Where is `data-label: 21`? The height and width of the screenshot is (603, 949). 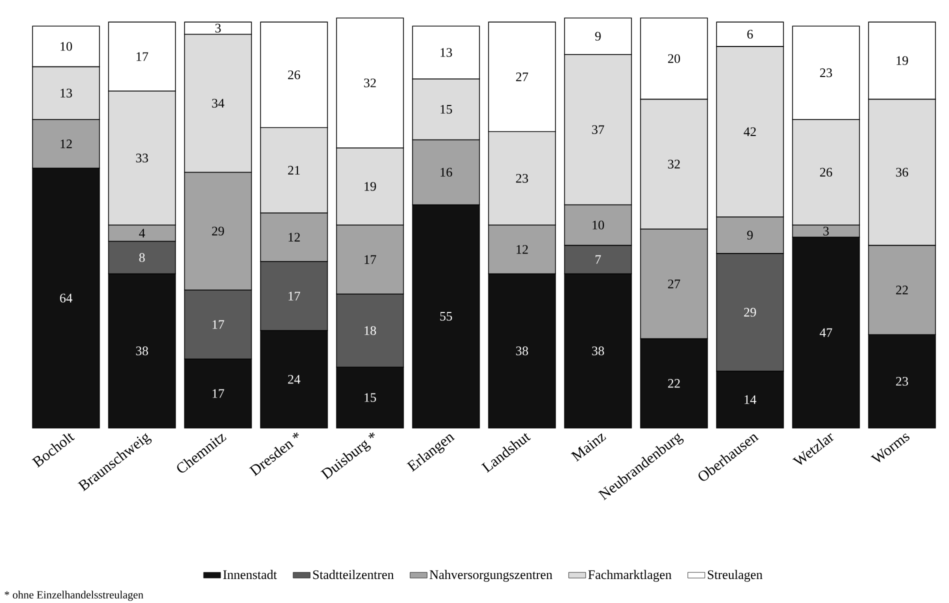 data-label: 21 is located at coordinates (294, 170).